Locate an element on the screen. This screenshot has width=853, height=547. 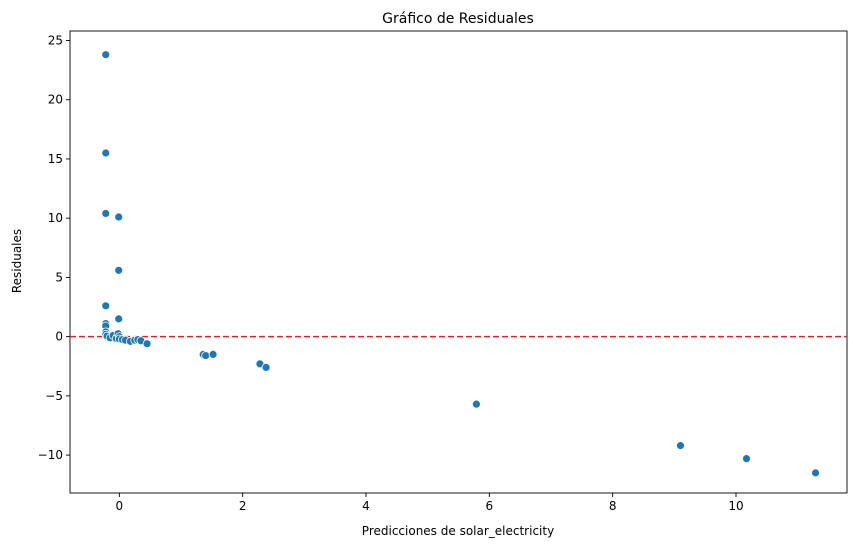
chart-title: Gráfico de Residuales is located at coordinates (458, 19).